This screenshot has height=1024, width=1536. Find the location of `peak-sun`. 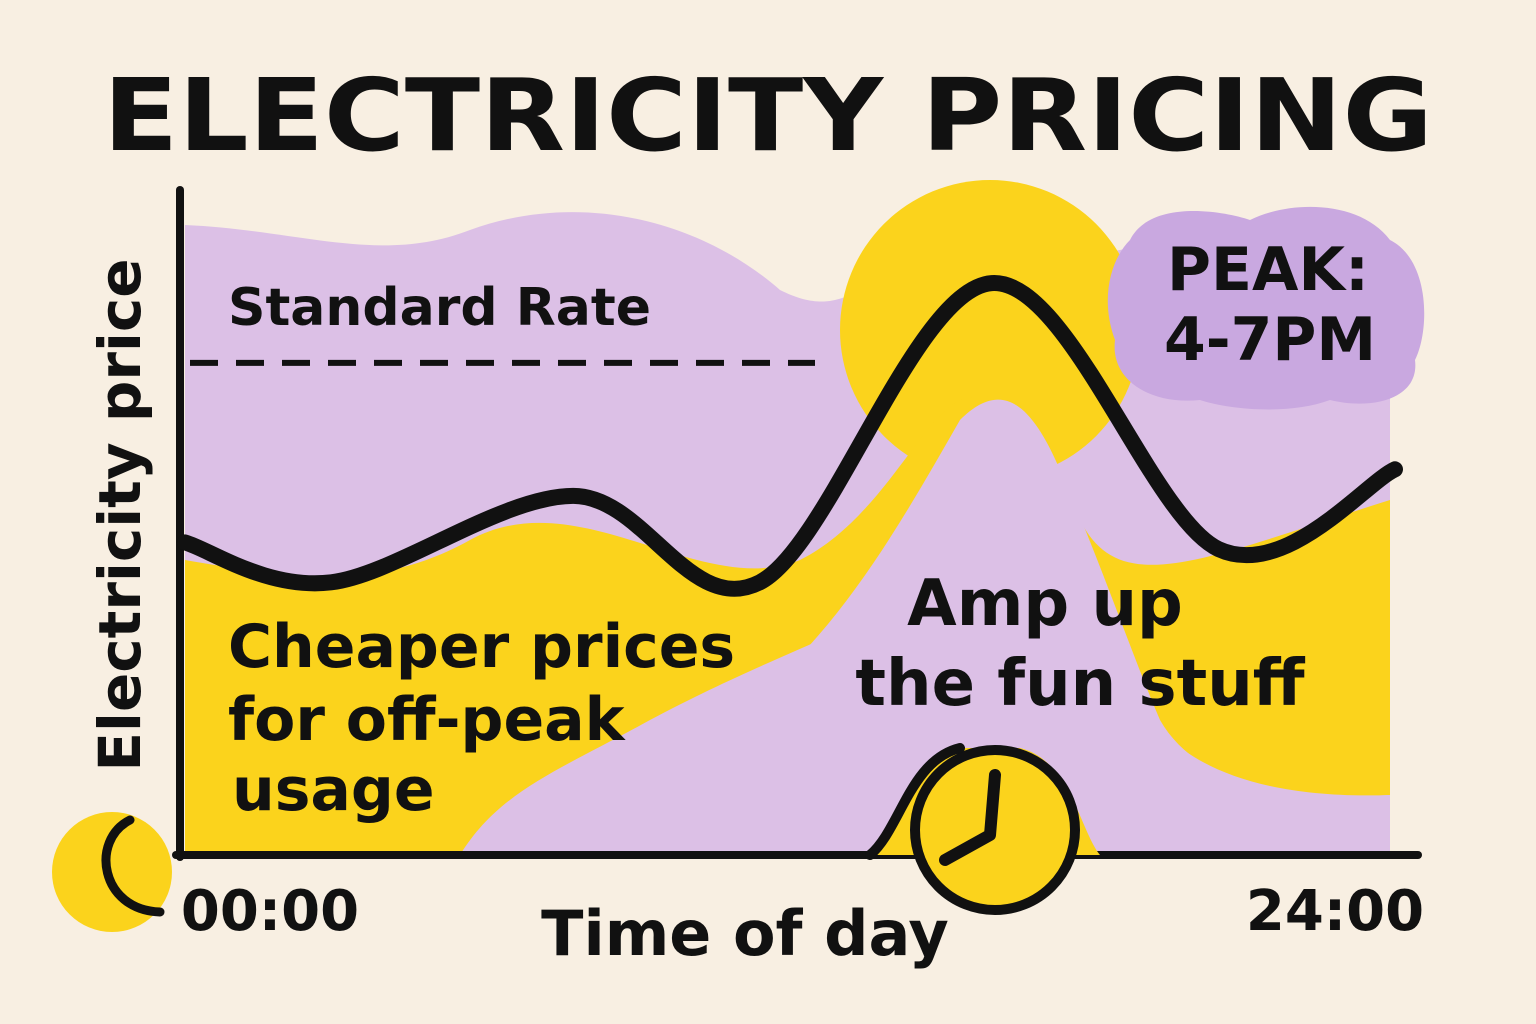

peak-sun is located at coordinates (990, 330).